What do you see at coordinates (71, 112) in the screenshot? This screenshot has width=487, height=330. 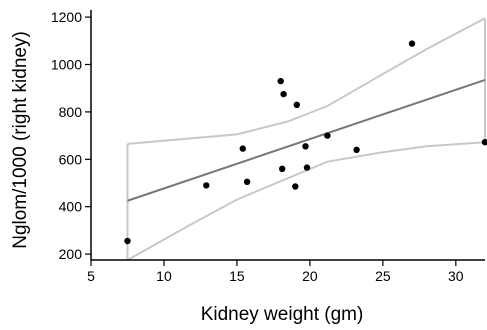 I see `y-tick-label: 800` at bounding box center [71, 112].